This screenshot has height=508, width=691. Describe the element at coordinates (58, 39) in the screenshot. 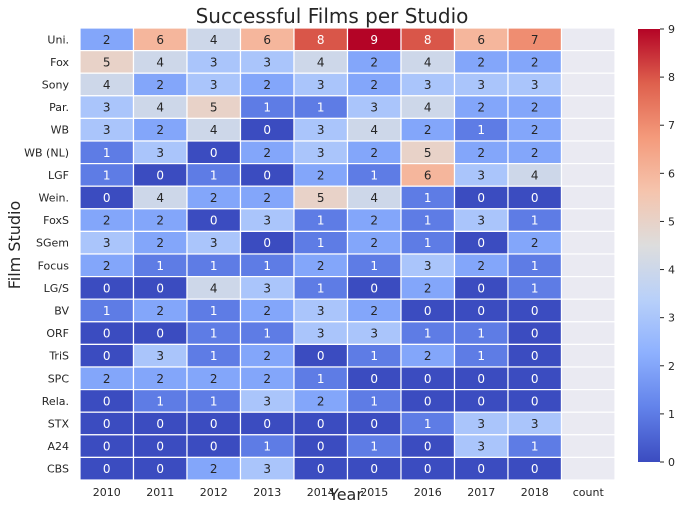

I see `y-tick-label: Uni.` at that location.